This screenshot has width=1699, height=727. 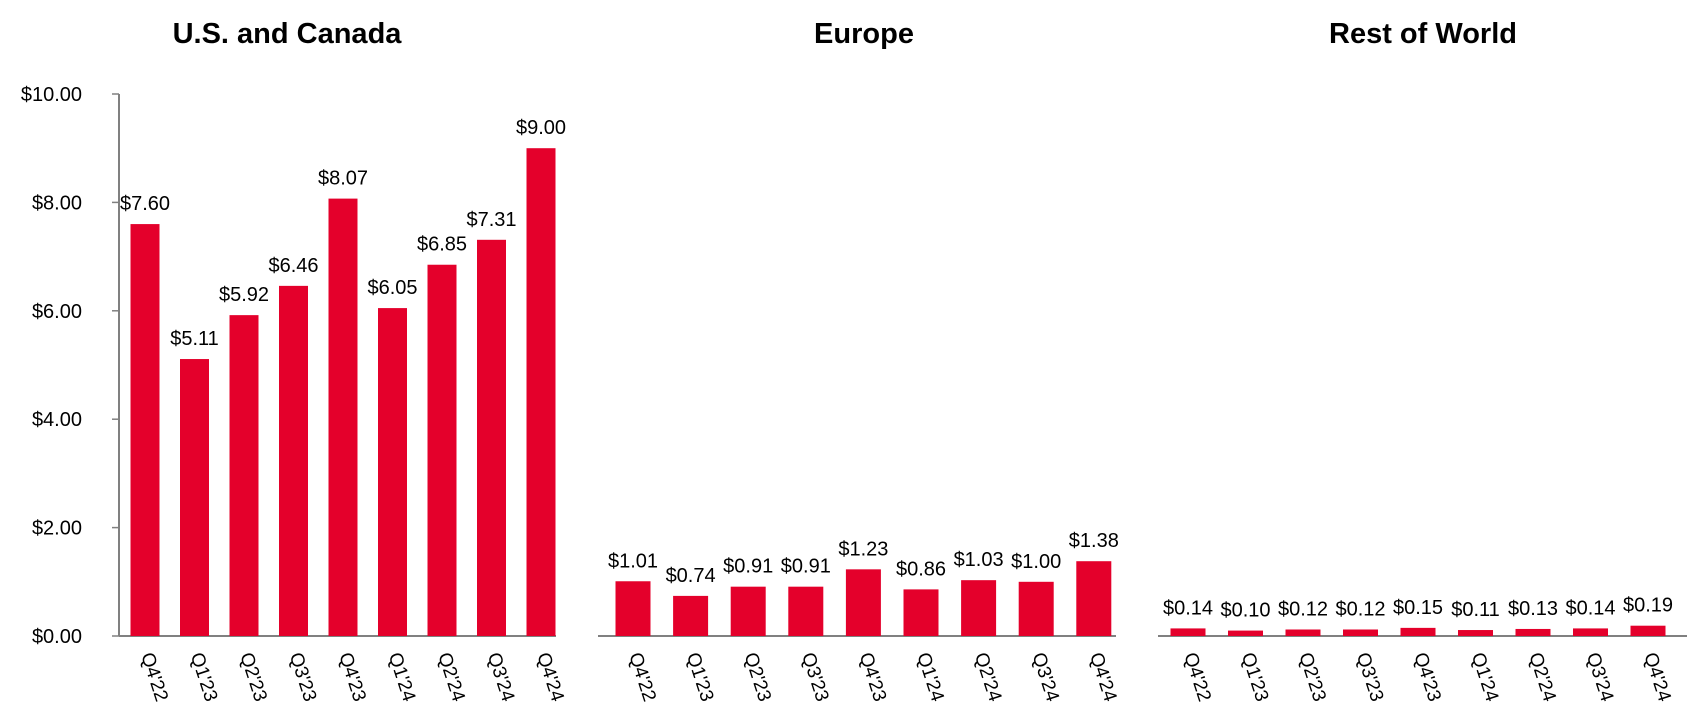 What do you see at coordinates (1036, 562) in the screenshot?
I see `data-label: $1.00` at bounding box center [1036, 562].